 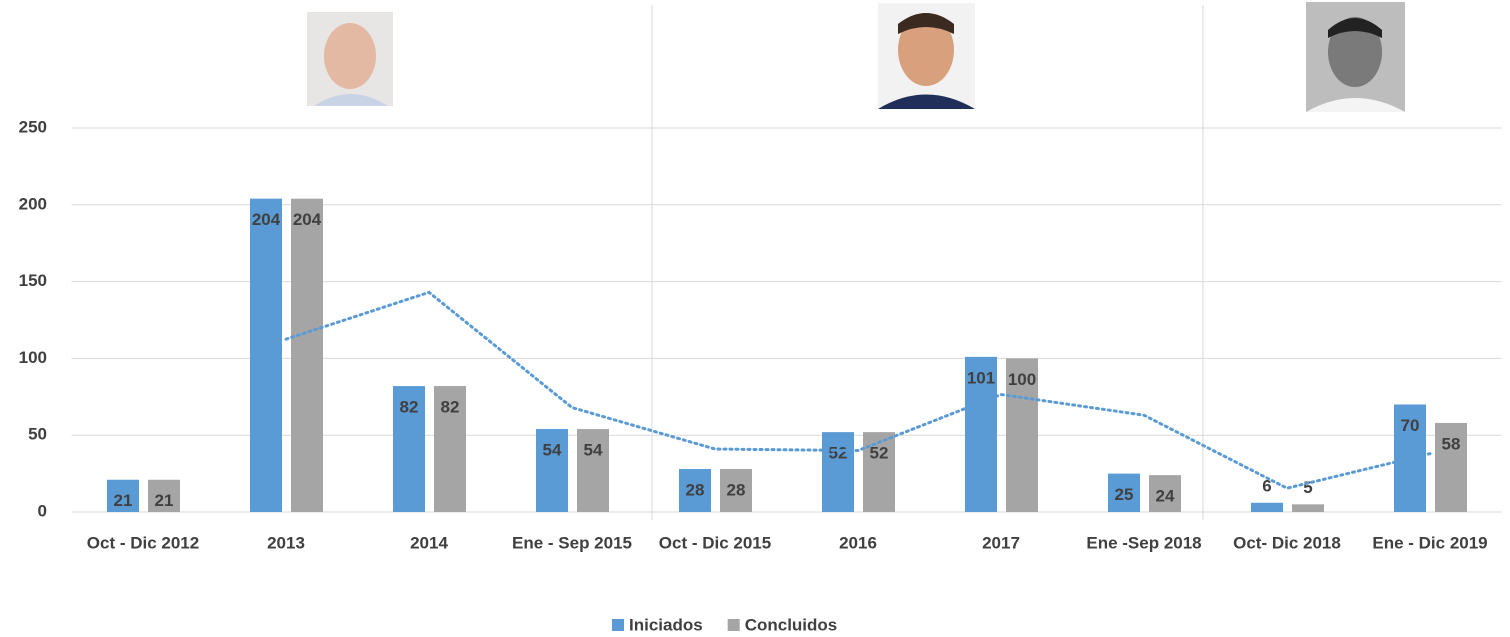 What do you see at coordinates (791, 624) in the screenshot?
I see `legend-label: Concluidos` at bounding box center [791, 624].